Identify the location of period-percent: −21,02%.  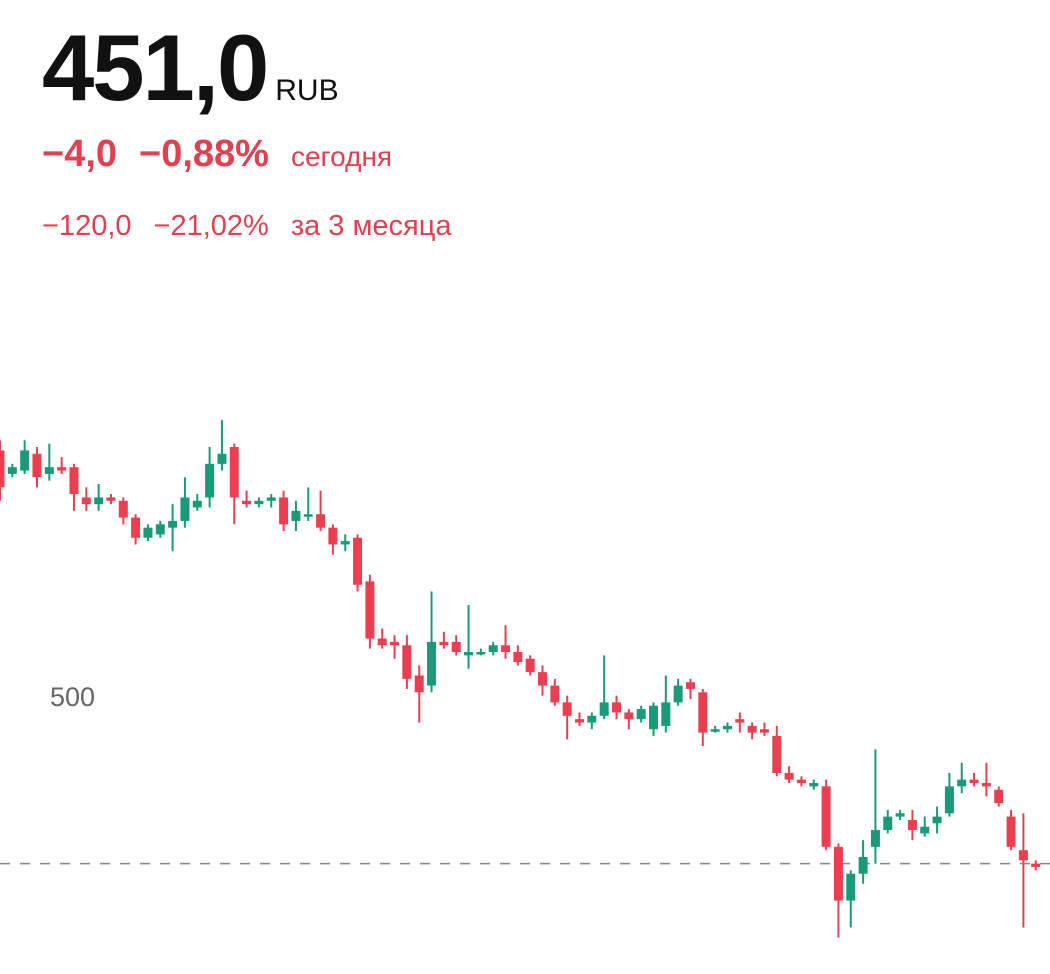
(211, 226).